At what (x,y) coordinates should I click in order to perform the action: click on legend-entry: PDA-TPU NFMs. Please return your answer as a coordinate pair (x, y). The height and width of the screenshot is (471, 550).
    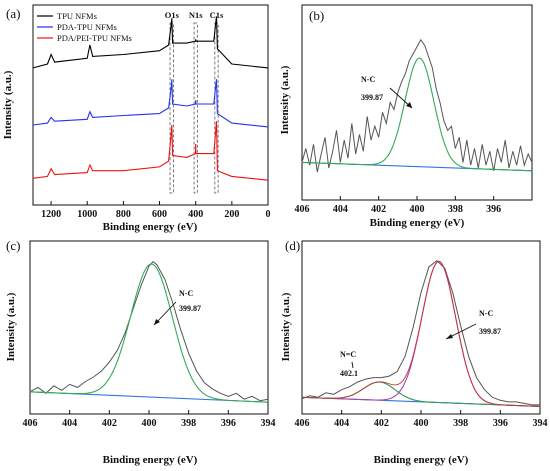
    Looking at the image, I should click on (87, 27).